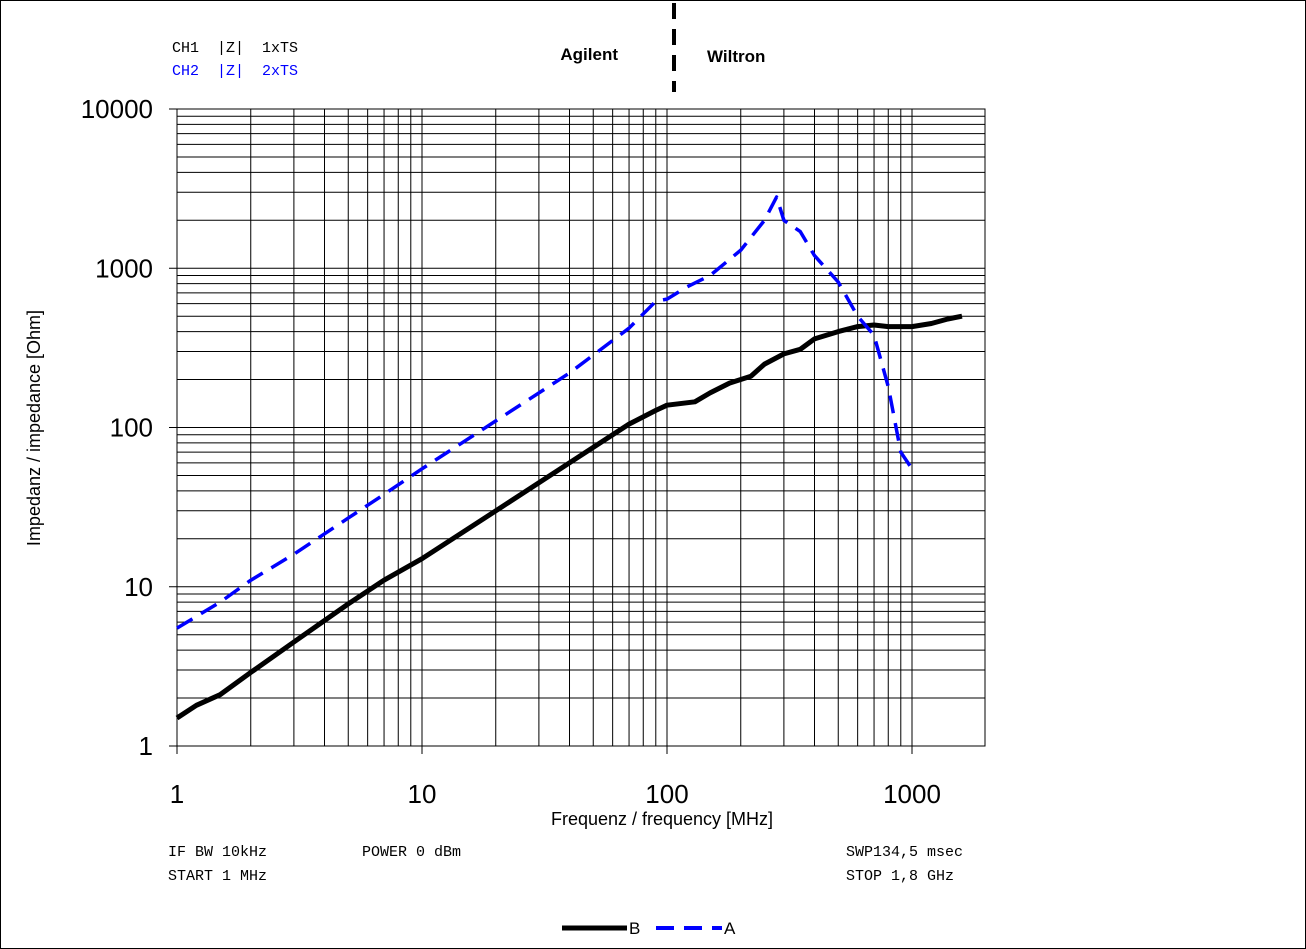  What do you see at coordinates (666, 794) in the screenshot?
I see `x-tick-label: 100` at bounding box center [666, 794].